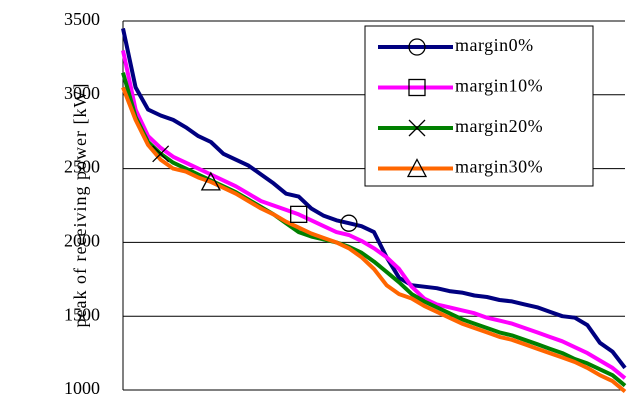  What do you see at coordinates (82, 19) in the screenshot?
I see `y-tick-label: 3500` at bounding box center [82, 19].